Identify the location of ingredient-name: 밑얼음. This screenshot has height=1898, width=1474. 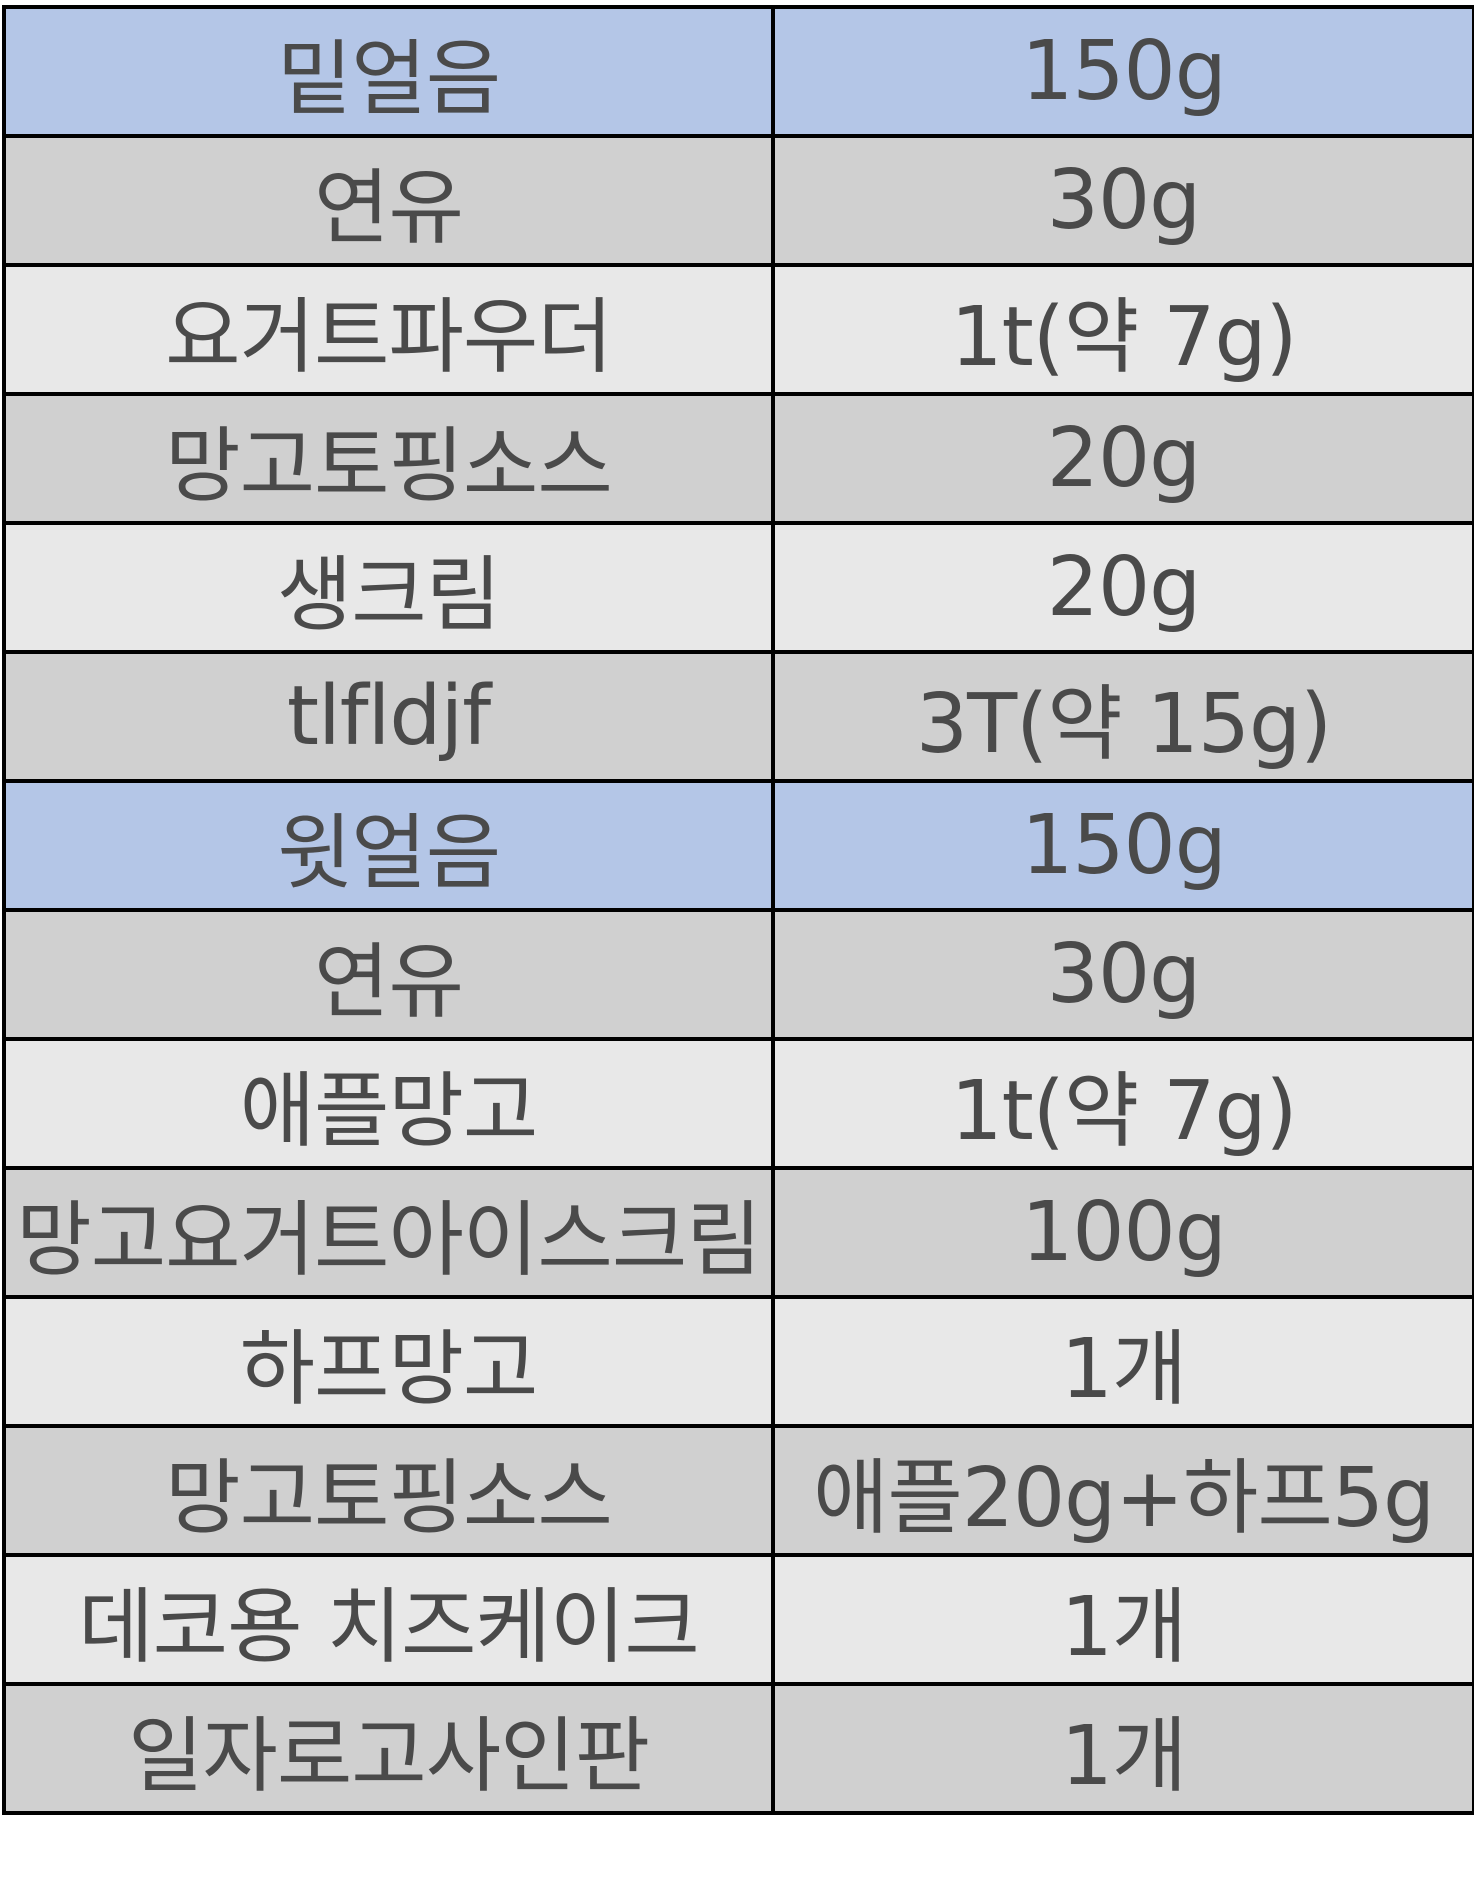
(388, 71).